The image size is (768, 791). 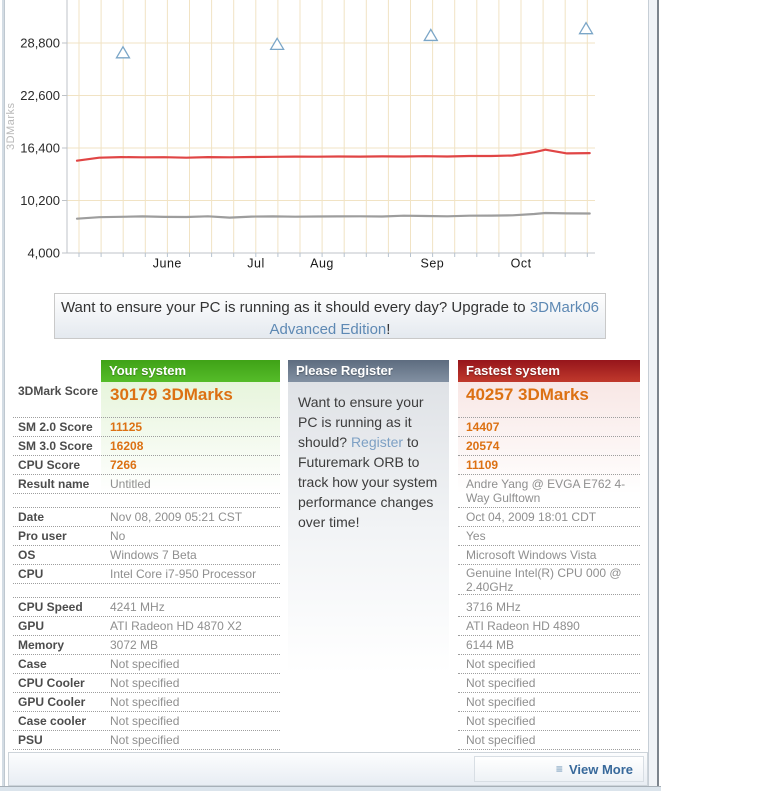 I want to click on fastest-system-value: 20574, so click(x=483, y=446).